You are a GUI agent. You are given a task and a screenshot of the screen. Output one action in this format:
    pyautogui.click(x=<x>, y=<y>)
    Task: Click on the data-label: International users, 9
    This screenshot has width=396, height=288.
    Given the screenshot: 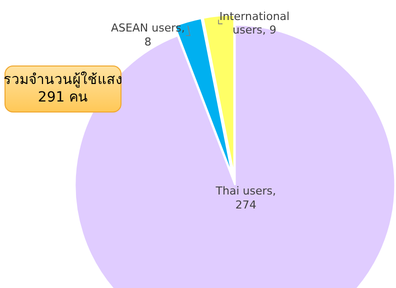 What is the action you would take?
    pyautogui.click(x=254, y=23)
    